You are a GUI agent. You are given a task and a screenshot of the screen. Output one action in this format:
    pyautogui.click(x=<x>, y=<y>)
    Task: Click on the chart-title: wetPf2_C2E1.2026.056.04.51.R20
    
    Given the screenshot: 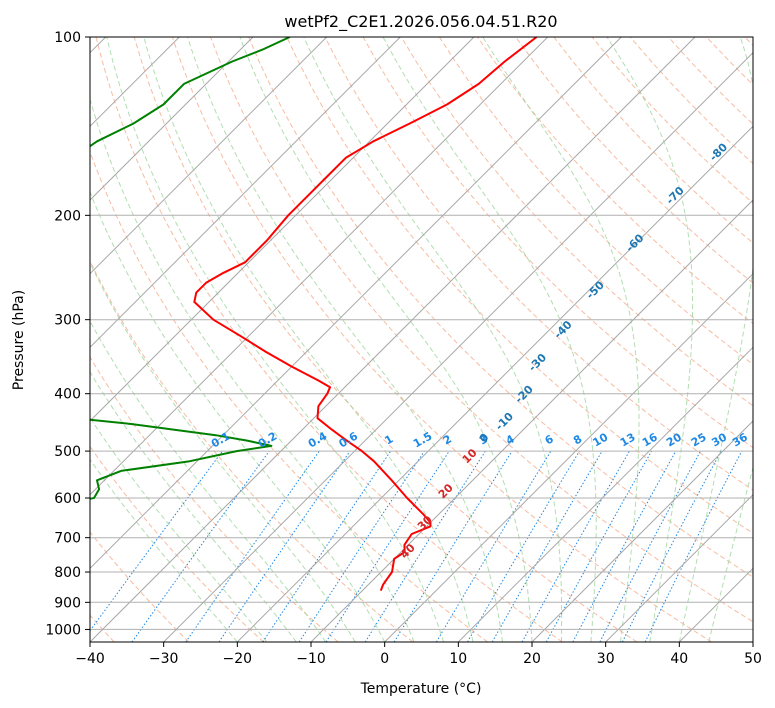 What is the action you would take?
    pyautogui.click(x=420, y=22)
    